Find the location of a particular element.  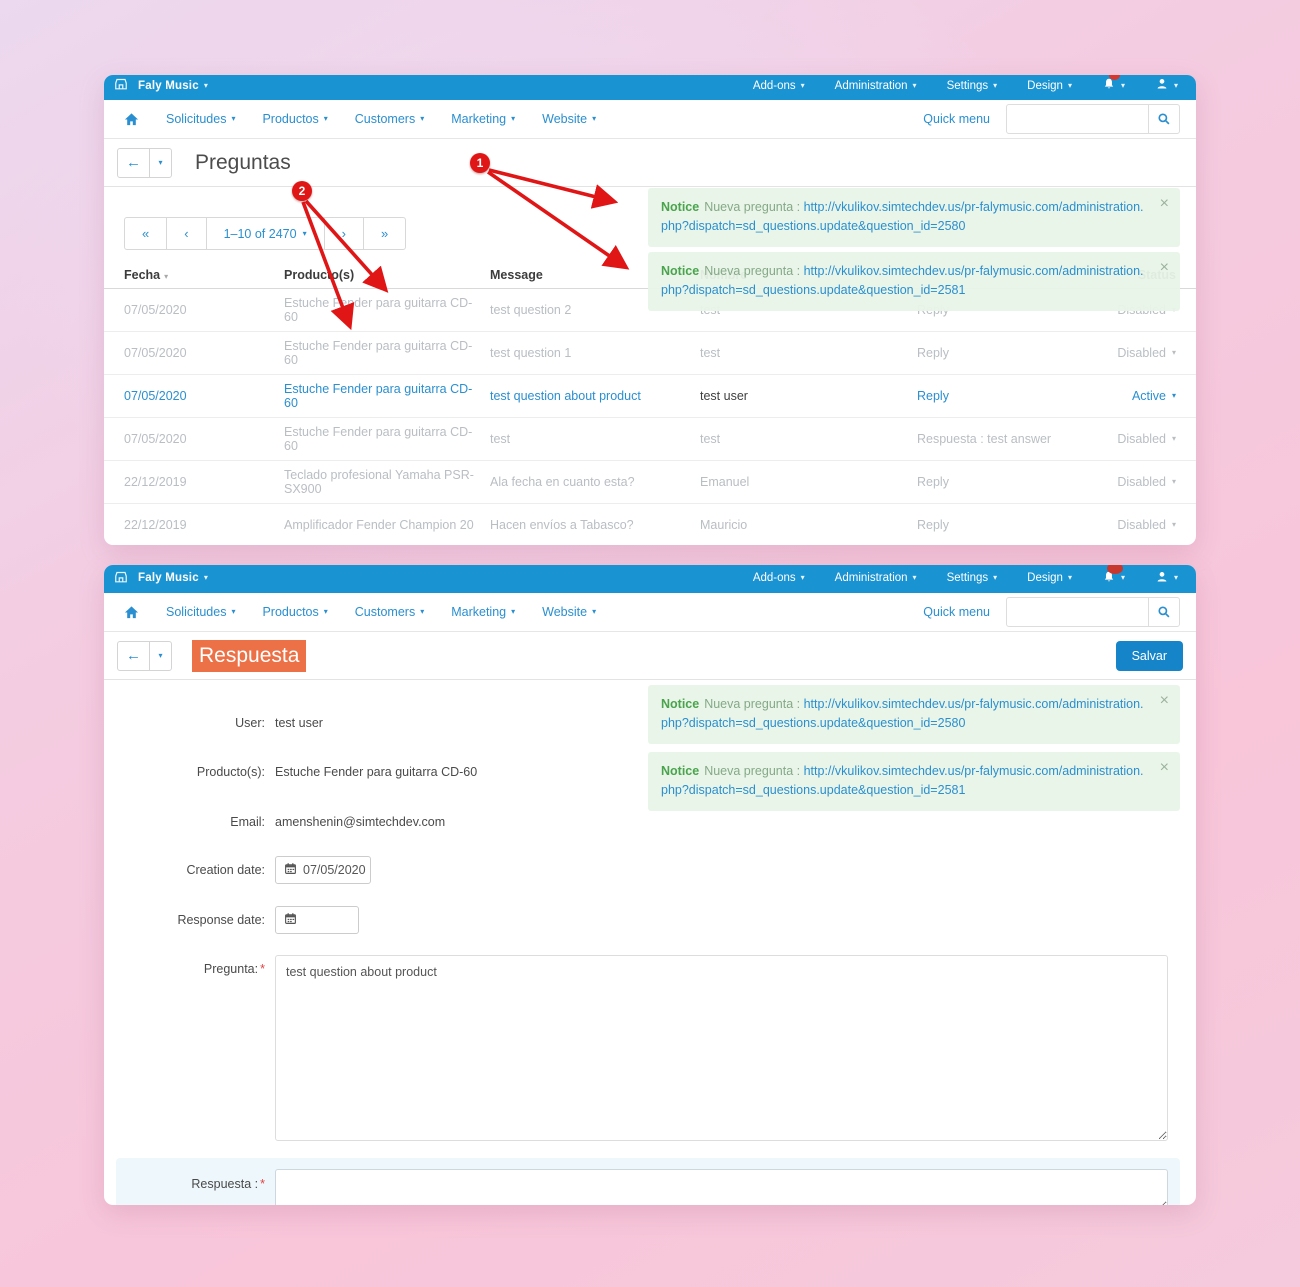

annotation-badge-1: 1 is located at coordinates (480, 163).